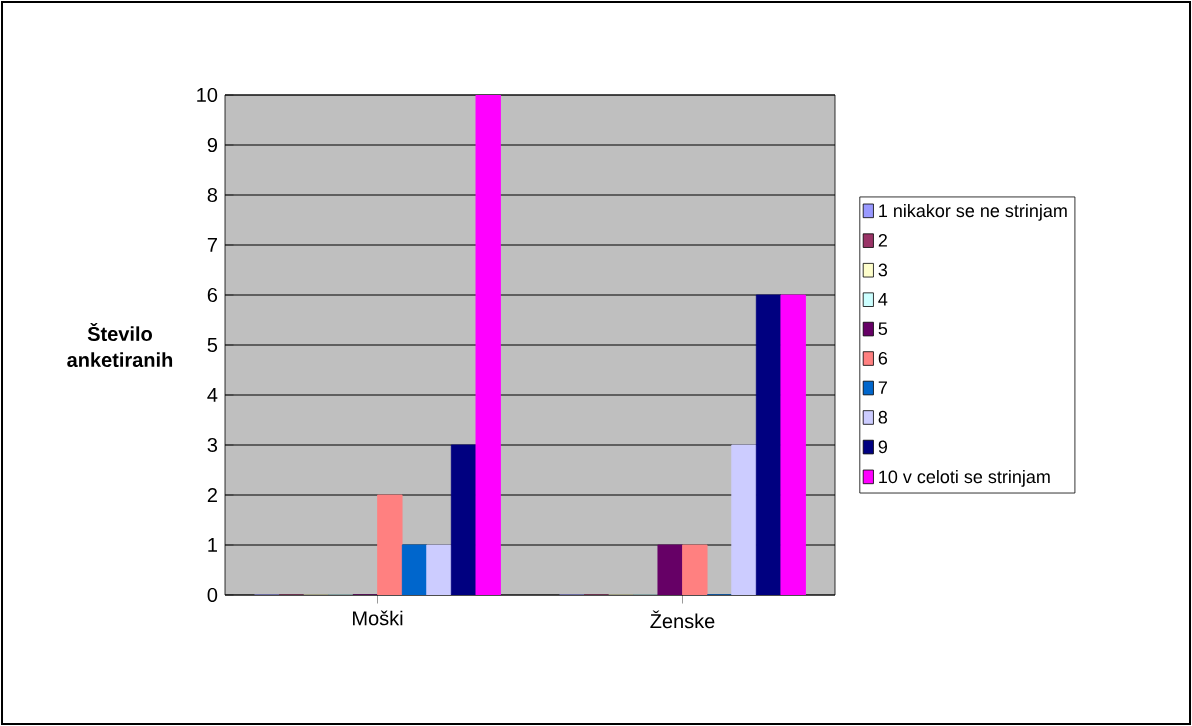  I want to click on y-tick-label: 9, so click(212, 145).